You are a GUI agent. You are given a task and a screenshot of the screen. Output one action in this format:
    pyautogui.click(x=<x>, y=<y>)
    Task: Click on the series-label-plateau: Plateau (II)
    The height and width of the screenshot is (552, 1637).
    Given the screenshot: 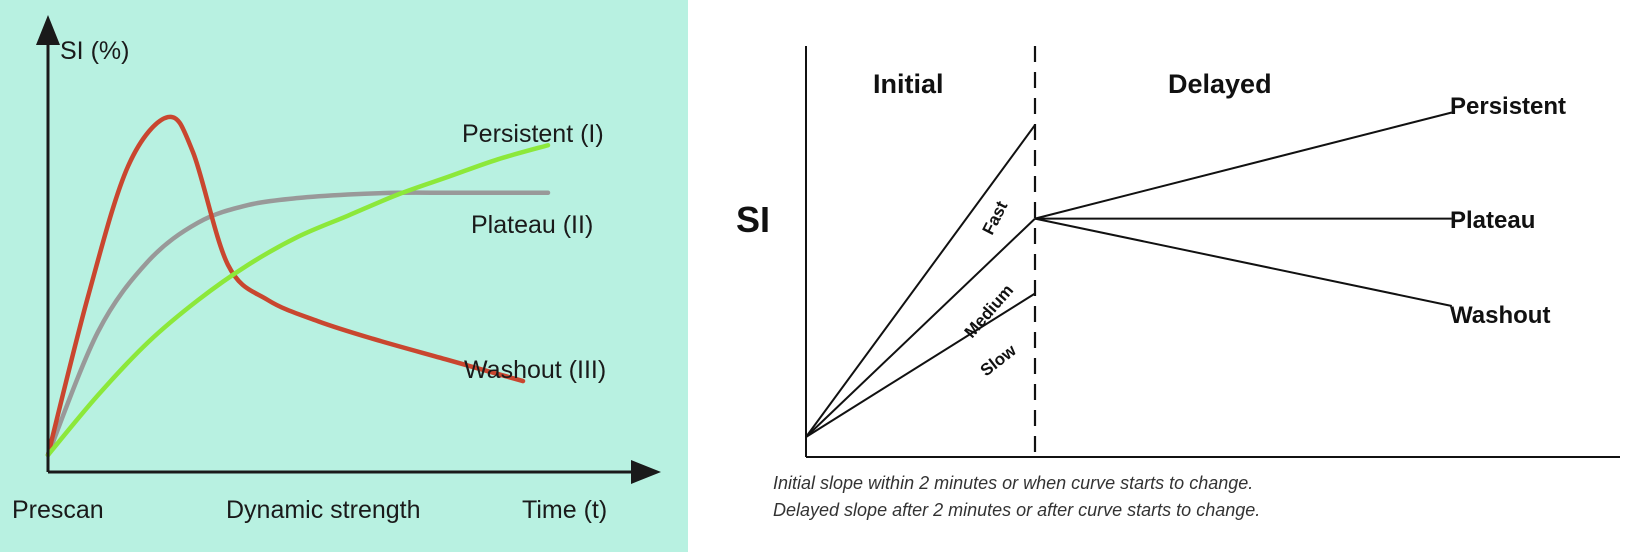 What is the action you would take?
    pyautogui.click(x=532, y=225)
    